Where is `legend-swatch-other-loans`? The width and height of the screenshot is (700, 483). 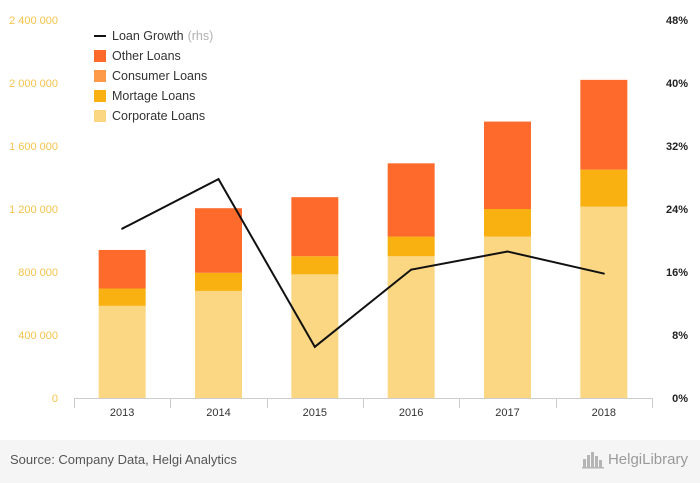
legend-swatch-other-loans is located at coordinates (100, 56).